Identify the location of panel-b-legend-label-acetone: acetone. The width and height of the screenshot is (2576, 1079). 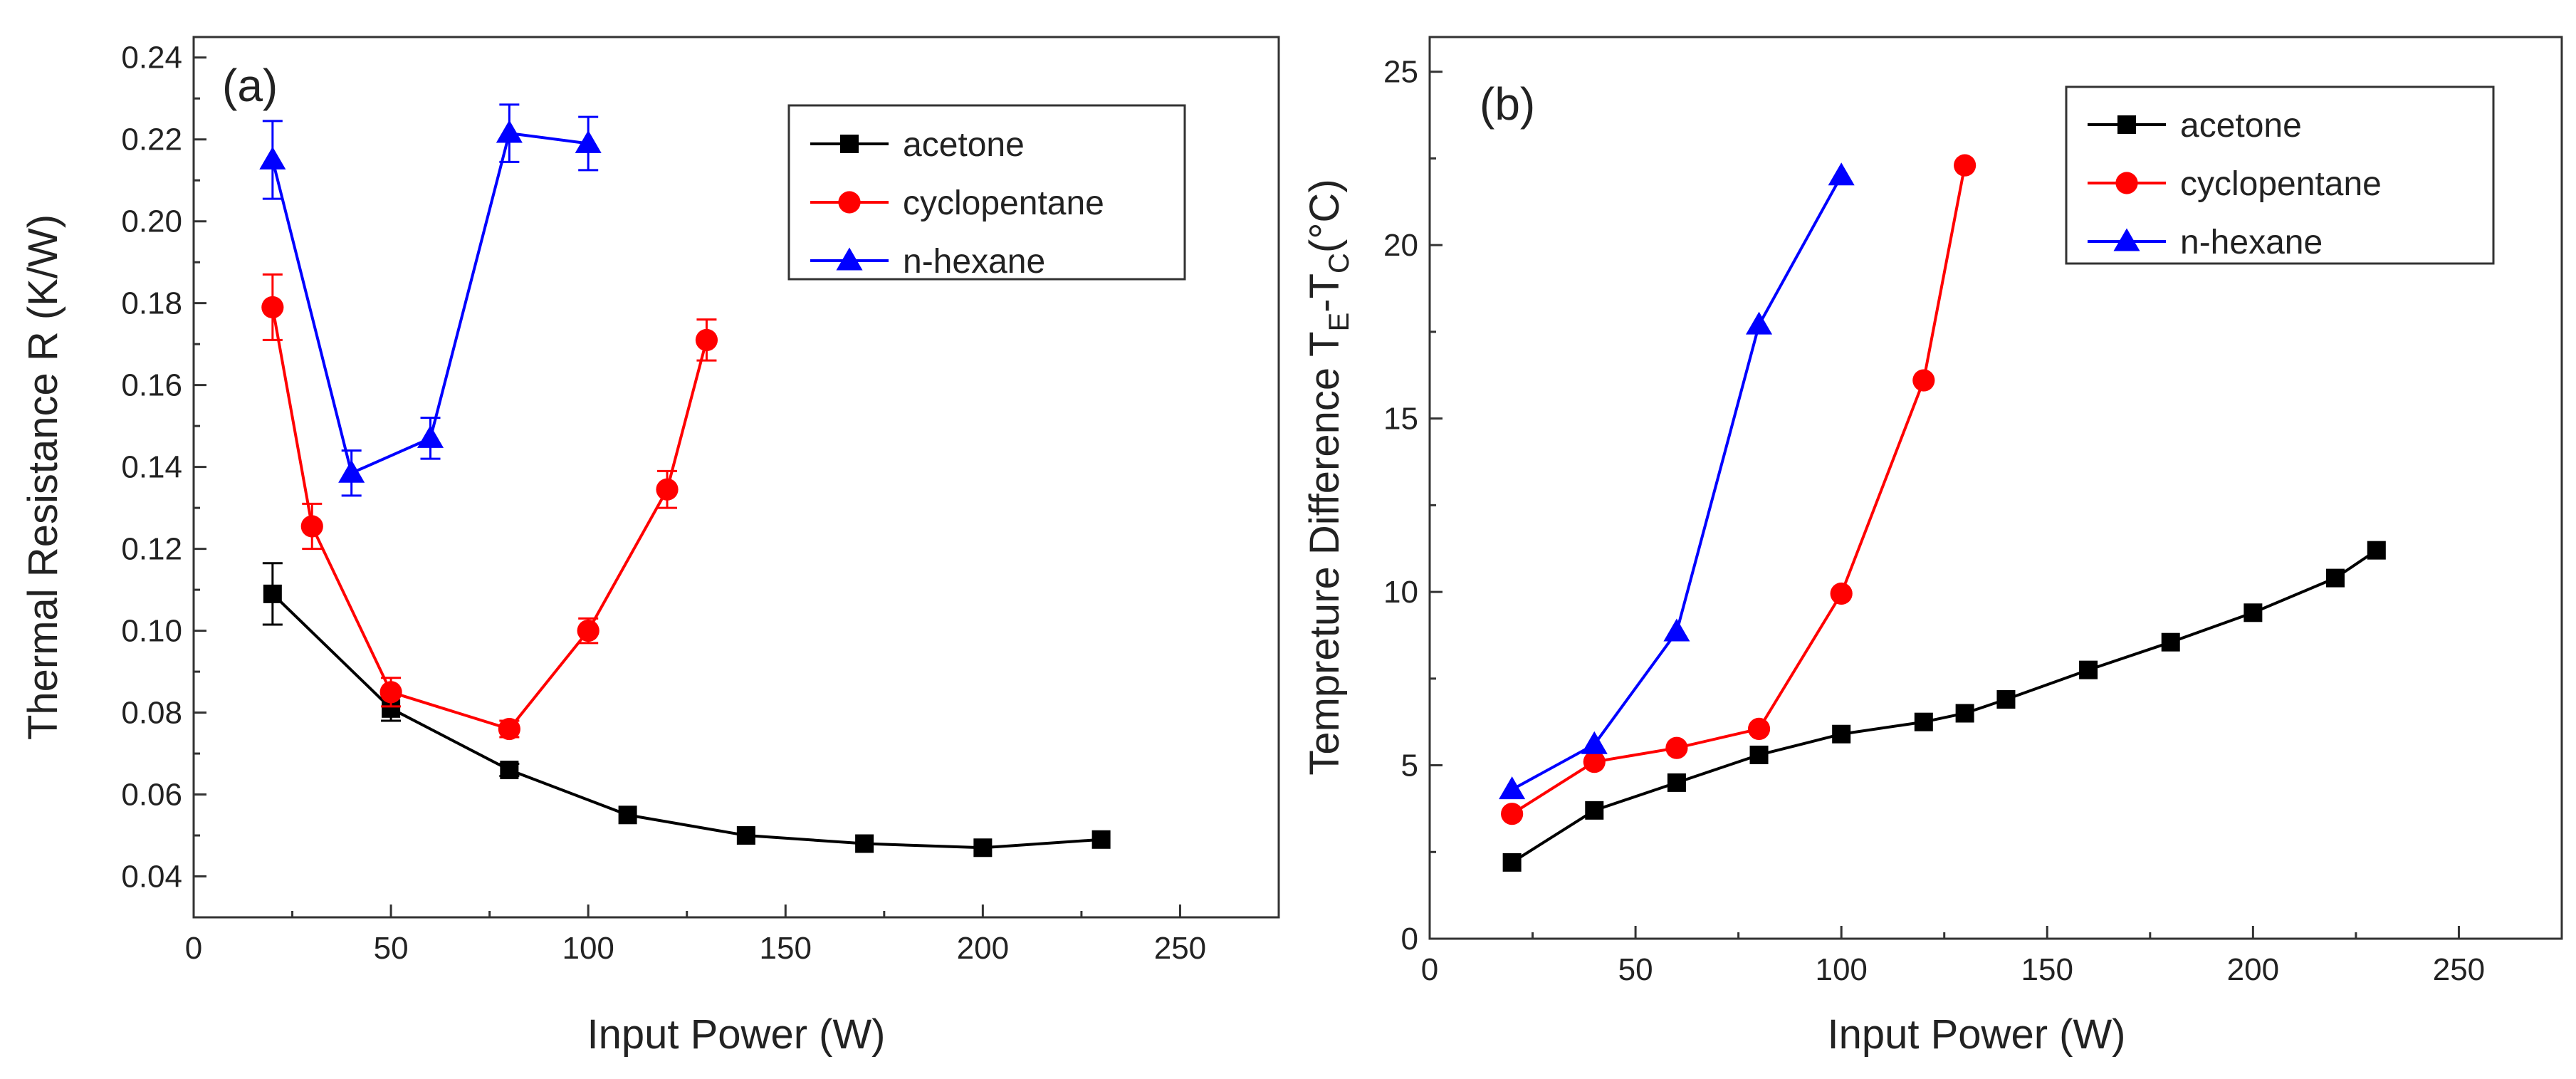
(2241, 126).